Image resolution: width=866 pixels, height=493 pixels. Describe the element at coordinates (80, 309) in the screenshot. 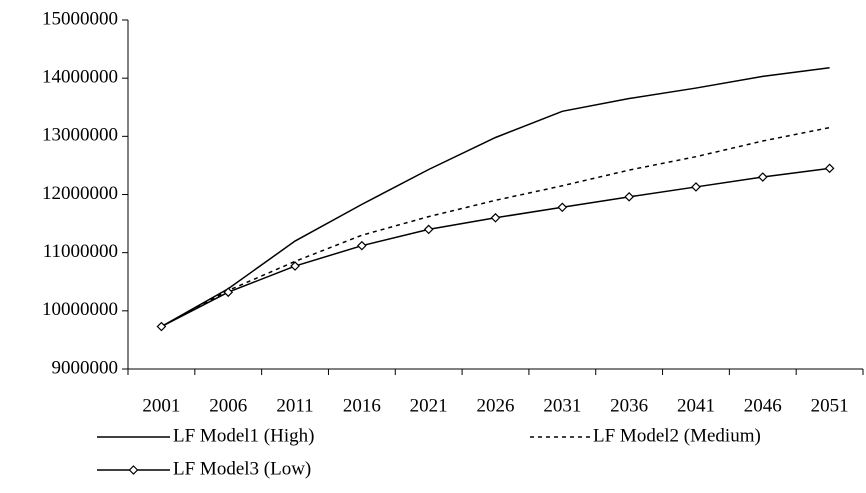

I see `y-tick-label: 10000000` at that location.